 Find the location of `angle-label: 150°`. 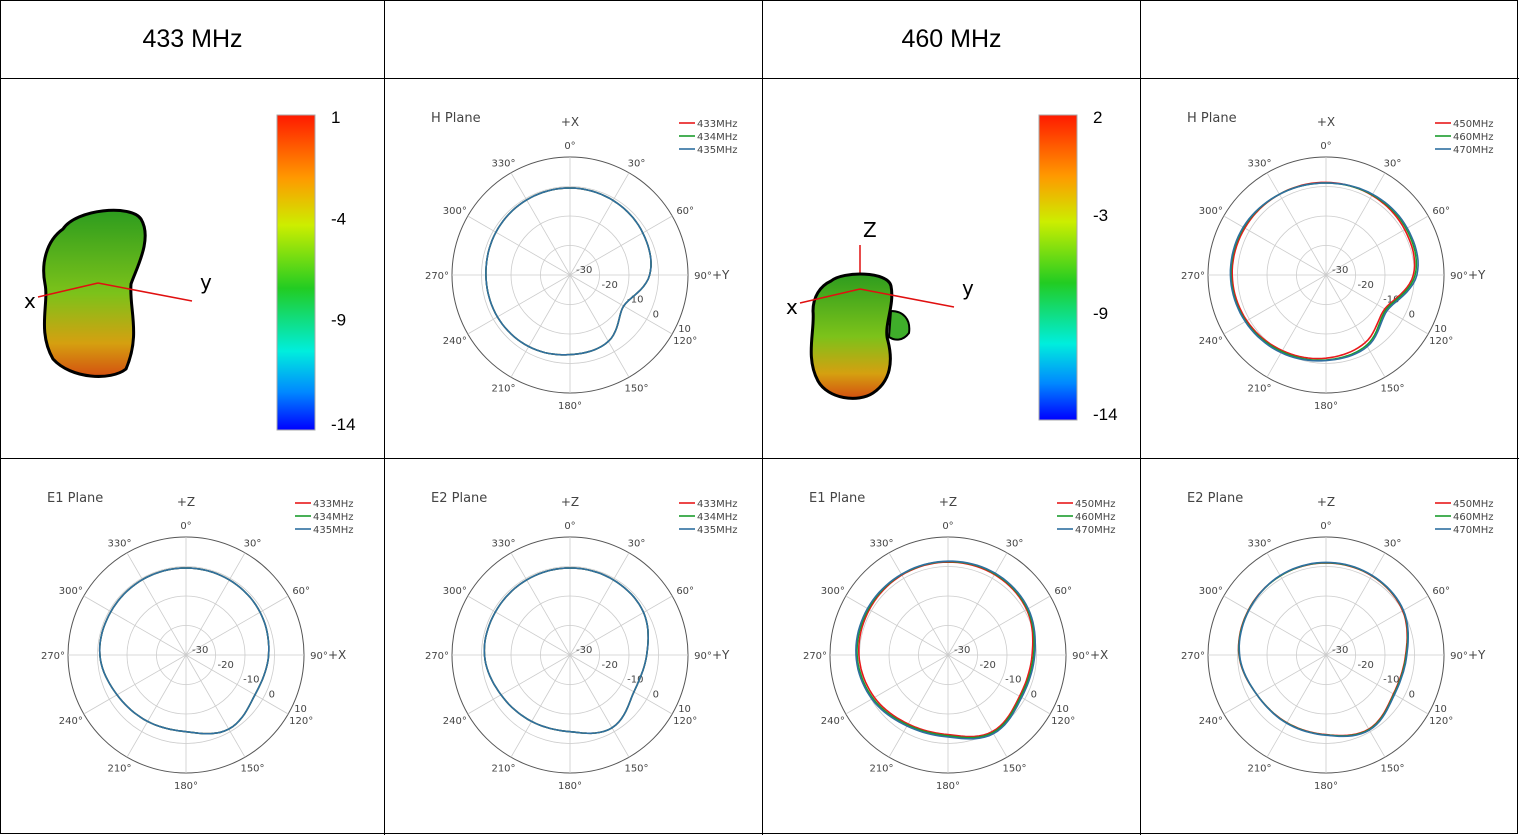

angle-label: 150° is located at coordinates (1392, 389).